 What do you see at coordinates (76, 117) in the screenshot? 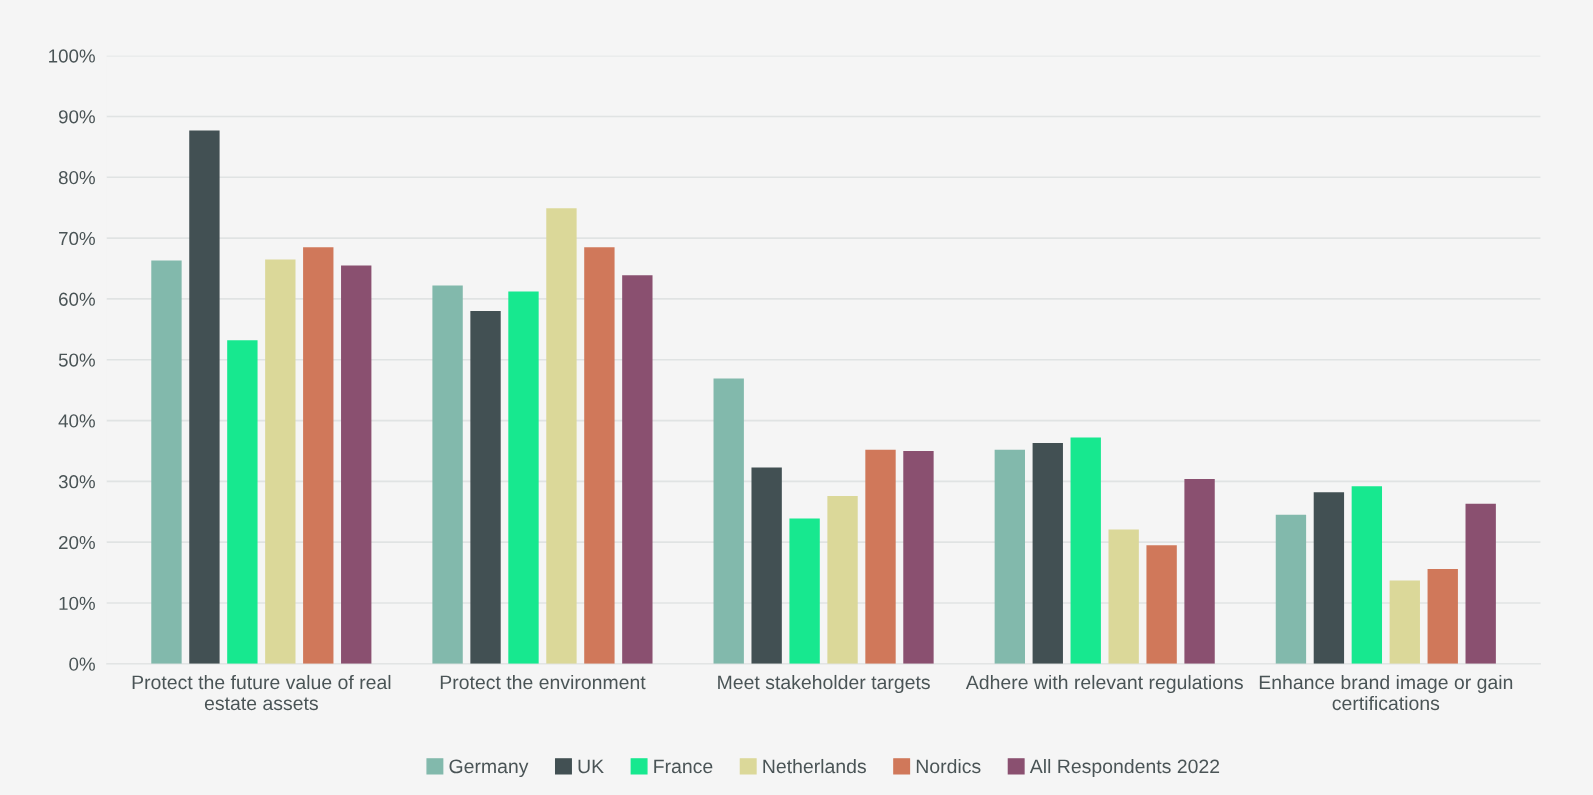
I see `y-tick-label: 90%` at bounding box center [76, 117].